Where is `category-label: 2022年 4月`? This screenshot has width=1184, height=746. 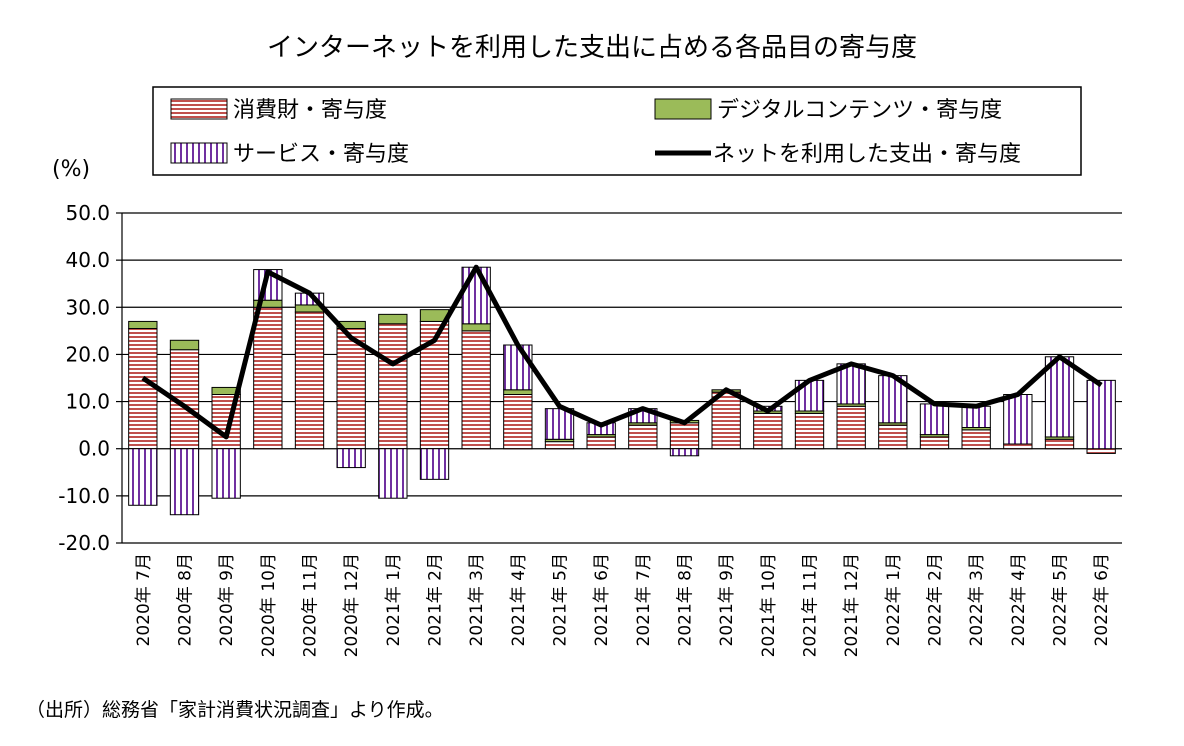 category-label: 2022年 4月 is located at coordinates (1019, 599).